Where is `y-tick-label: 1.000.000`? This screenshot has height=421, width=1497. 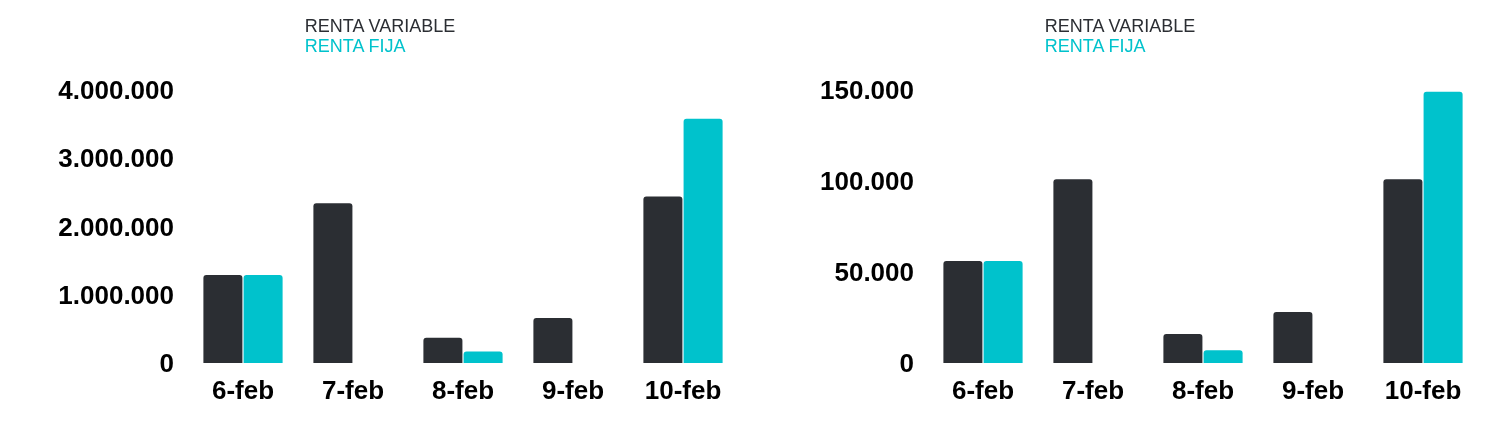 y-tick-label: 1.000.000 is located at coordinates (116, 294).